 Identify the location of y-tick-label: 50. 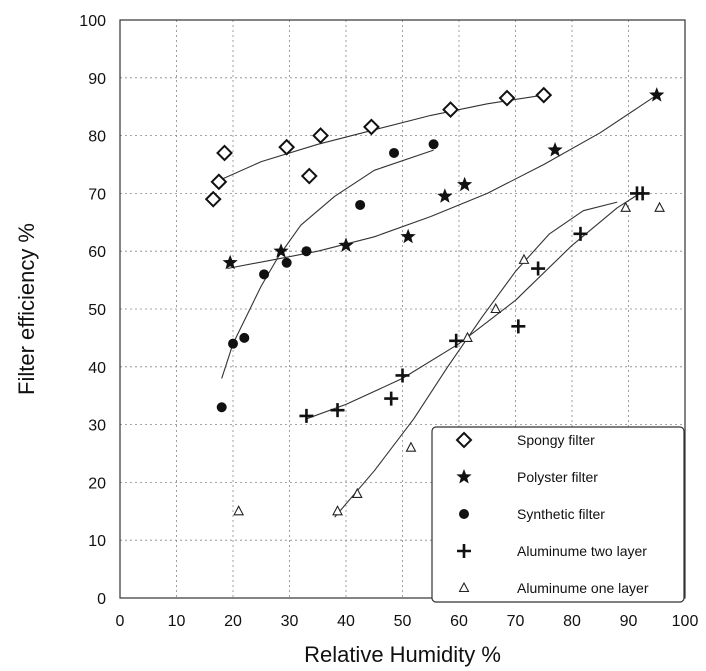
(97, 310).